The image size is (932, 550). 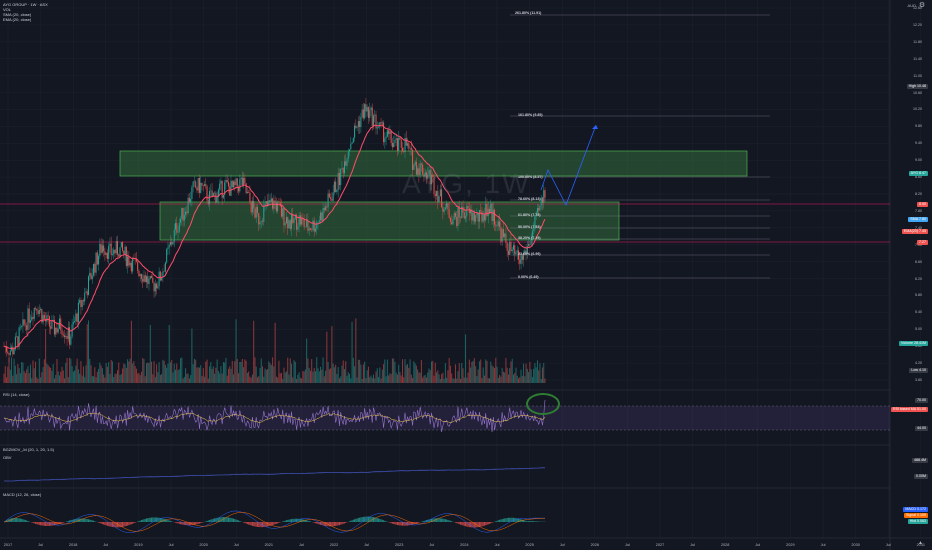 I want to click on tradingview-logo-icon: ▲, so click(x=920, y=543).